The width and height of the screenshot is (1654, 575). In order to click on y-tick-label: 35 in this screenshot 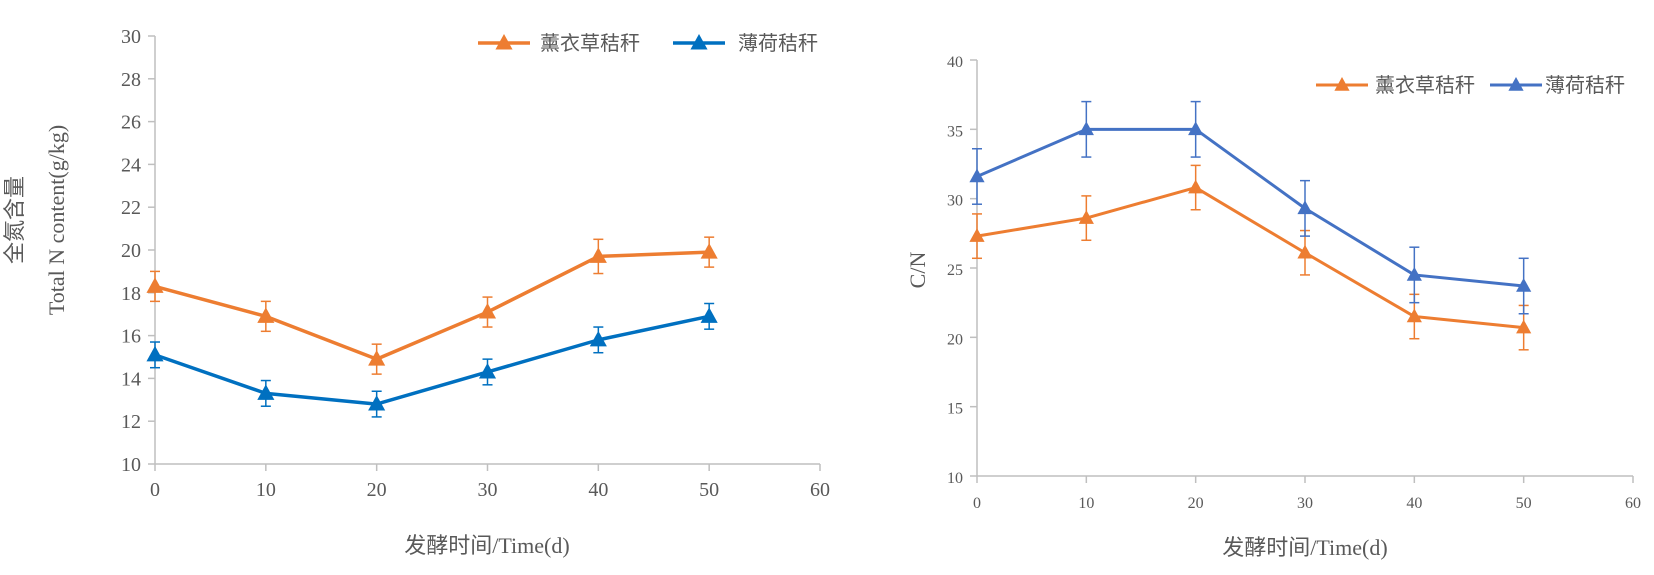, I will do `click(955, 131)`.